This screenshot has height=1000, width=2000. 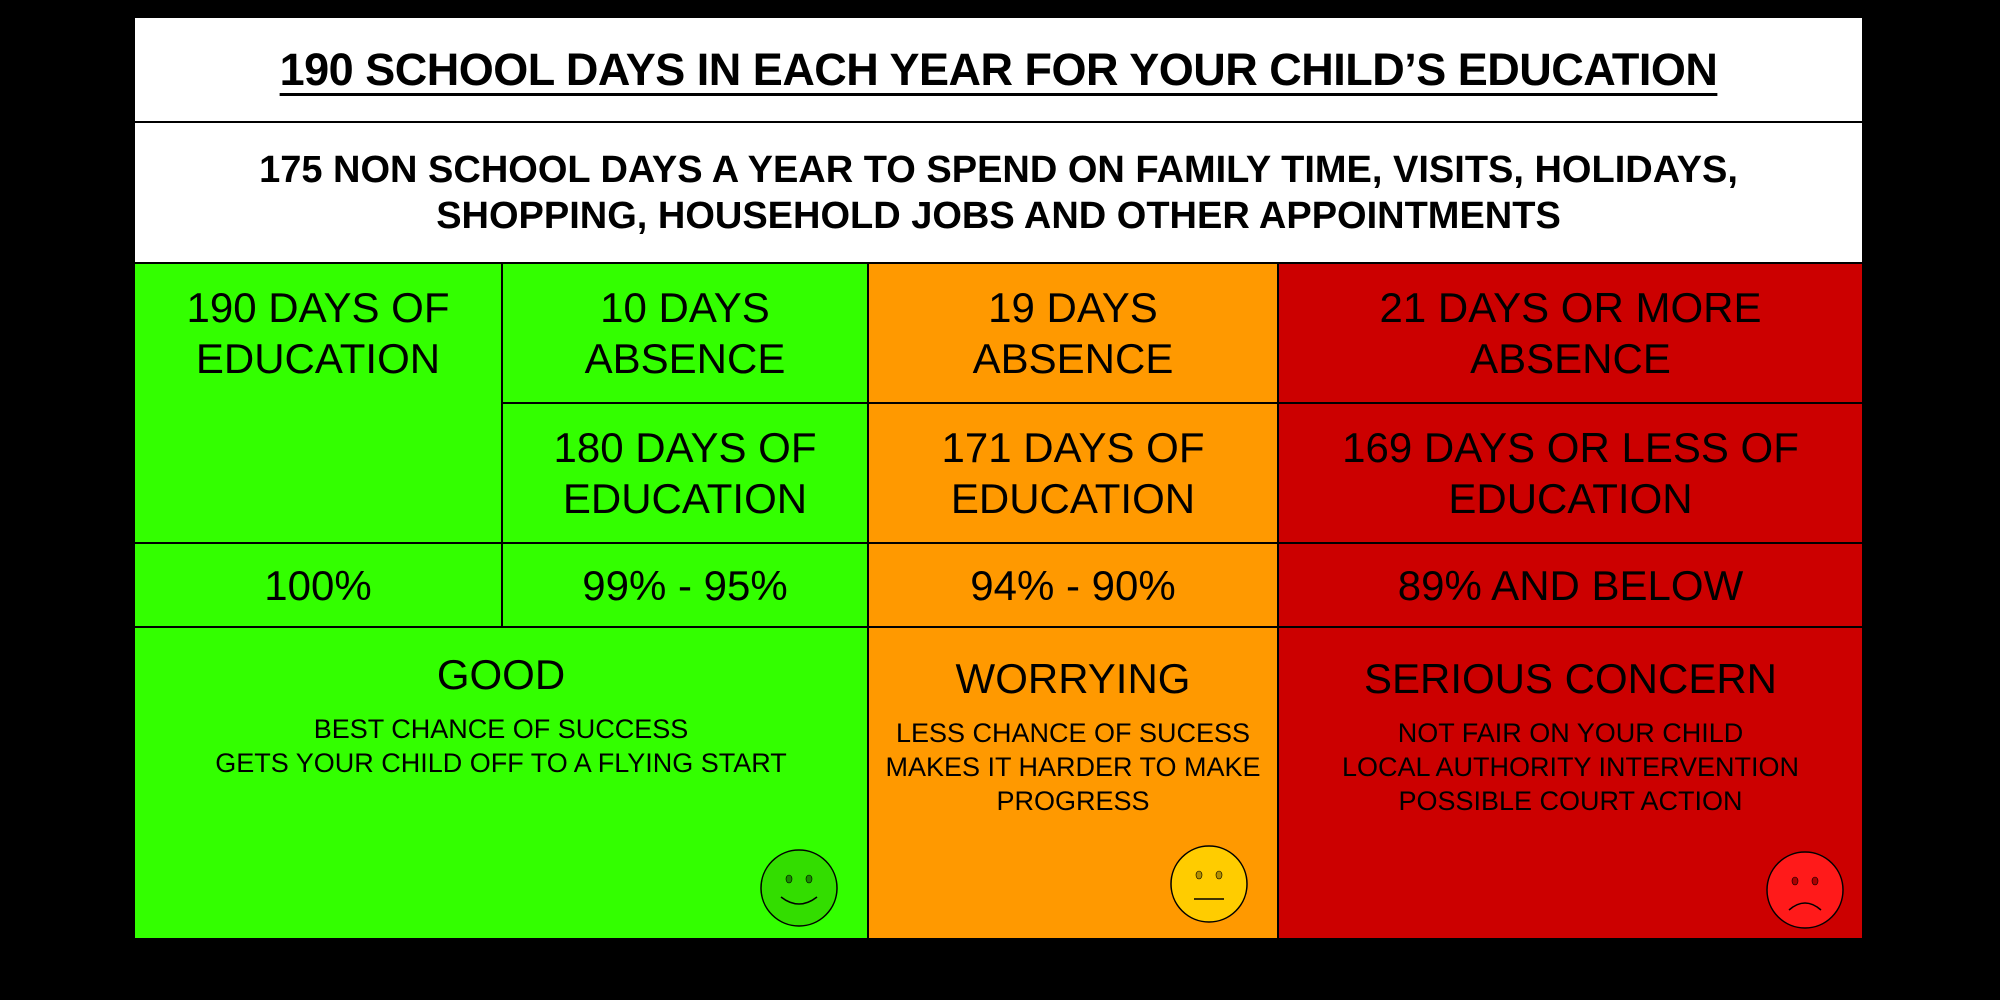 I want to click on status-serious-line: POSSIBLE COURT ACTION, so click(x=1570, y=801).